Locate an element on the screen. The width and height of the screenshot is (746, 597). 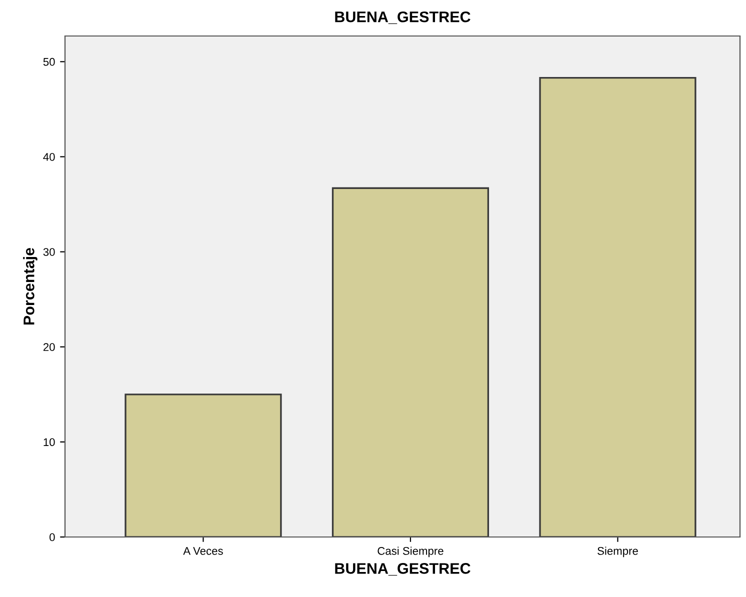
chart-title: BUENA_GESTREC is located at coordinates (402, 17).